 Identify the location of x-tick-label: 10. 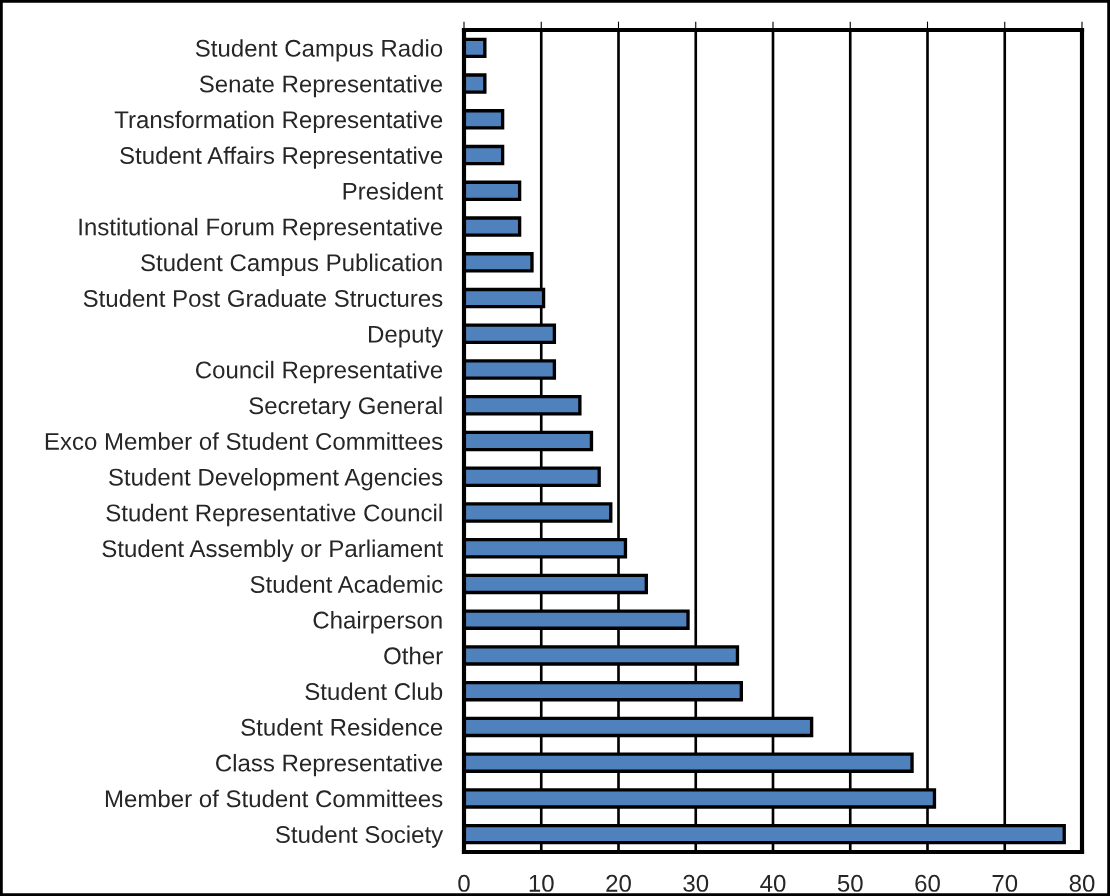
(541, 883).